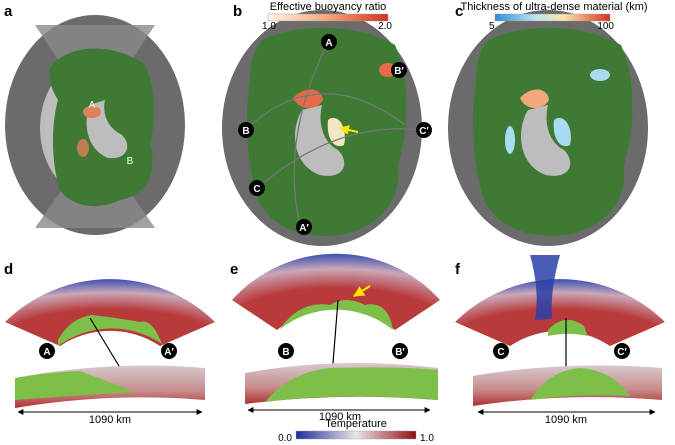  Describe the element at coordinates (349, 130) in the screenshot. I see `yellow-arrow-b` at that location.